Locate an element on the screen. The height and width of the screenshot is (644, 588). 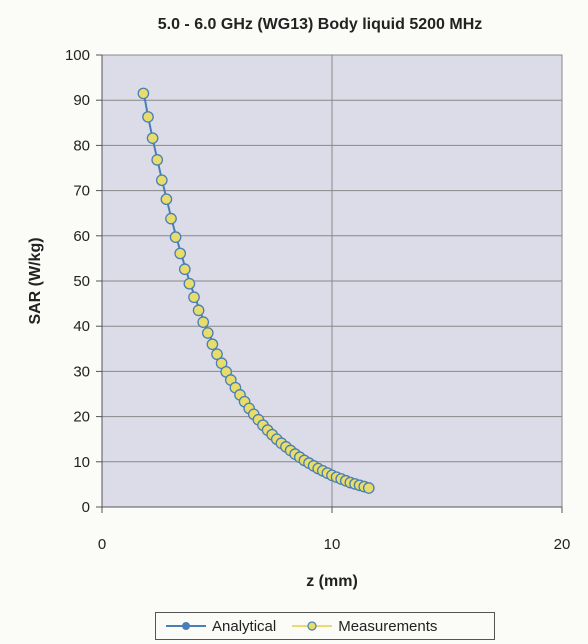
legend: Analytical Measurements is located at coordinates (325, 626).